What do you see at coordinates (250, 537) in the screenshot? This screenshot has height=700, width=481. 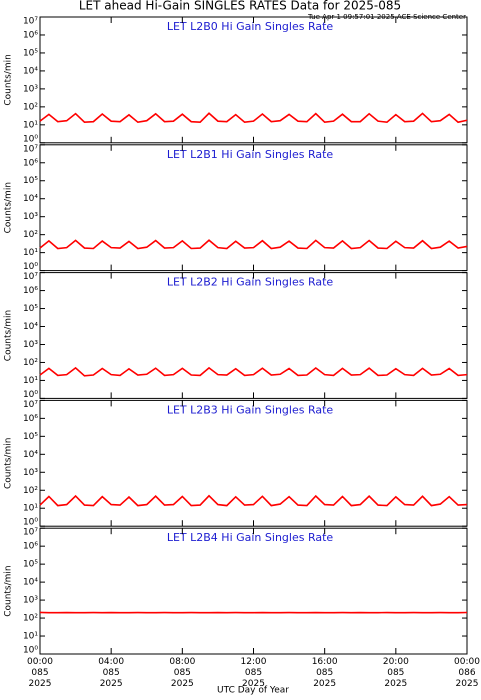 I see `panel-title: LET L2B4 Hi Gain Singles Rate` at bounding box center [250, 537].